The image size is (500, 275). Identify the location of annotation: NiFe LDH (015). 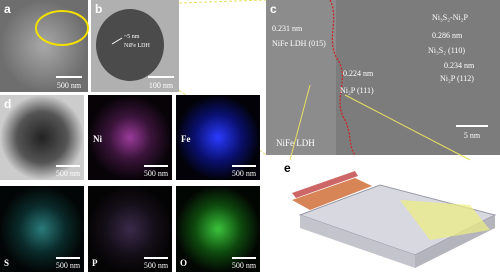
(299, 43).